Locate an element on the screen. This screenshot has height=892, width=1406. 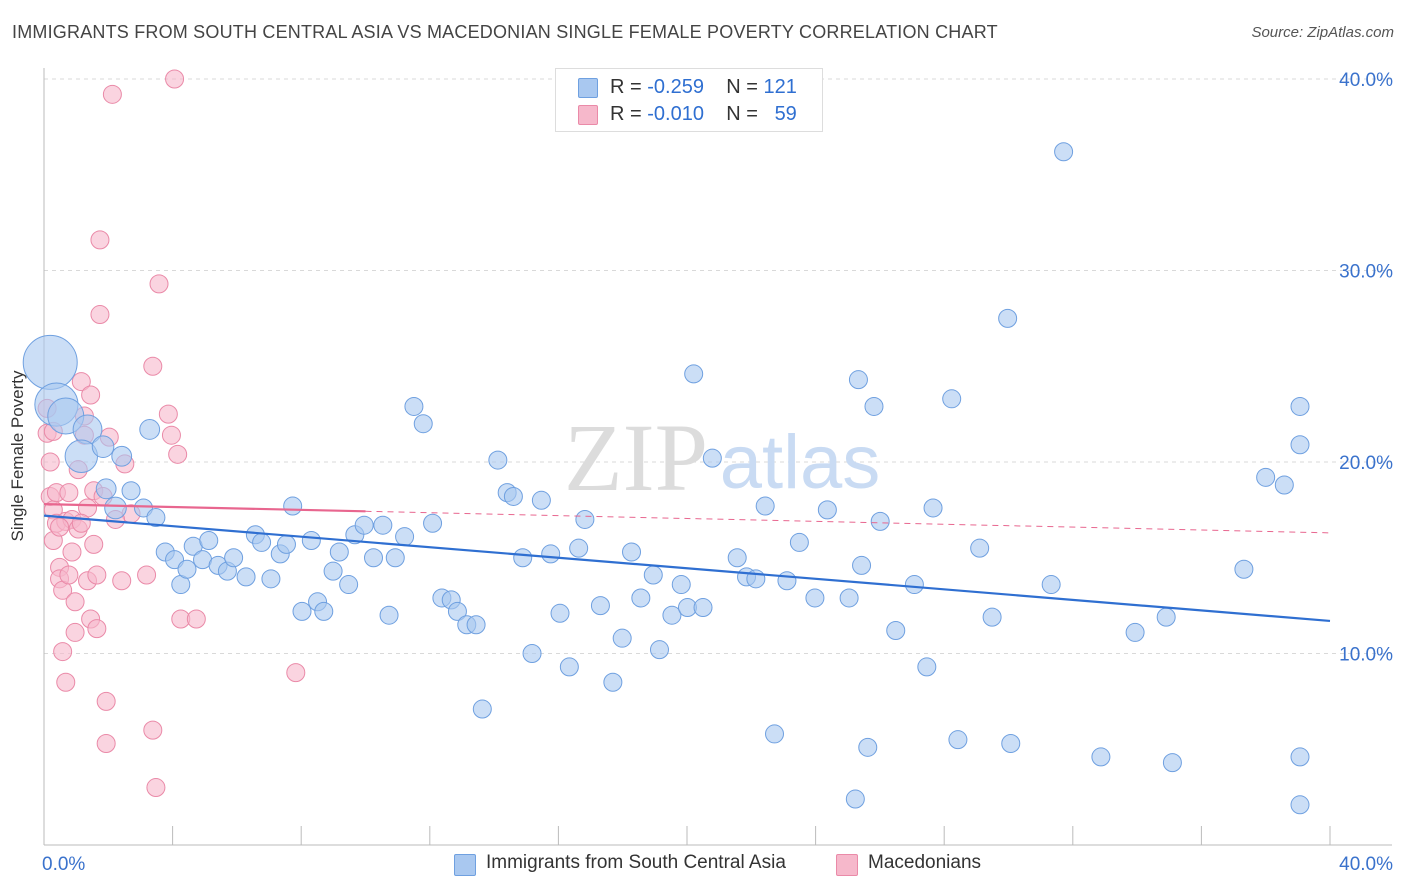
y-tick-label: 10.0% is located at coordinates (1366, 655).